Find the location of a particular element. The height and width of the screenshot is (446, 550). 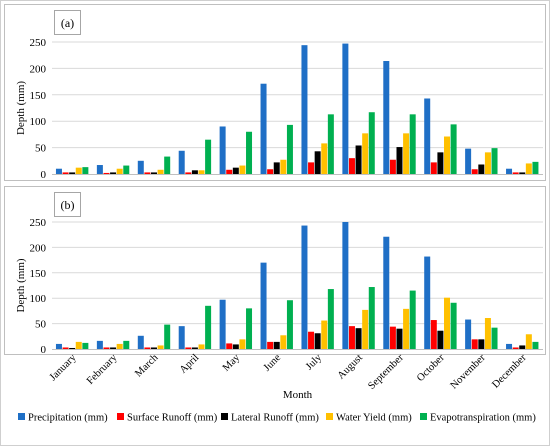

legend-label: Surface Runoff (mm) is located at coordinates (172, 418).